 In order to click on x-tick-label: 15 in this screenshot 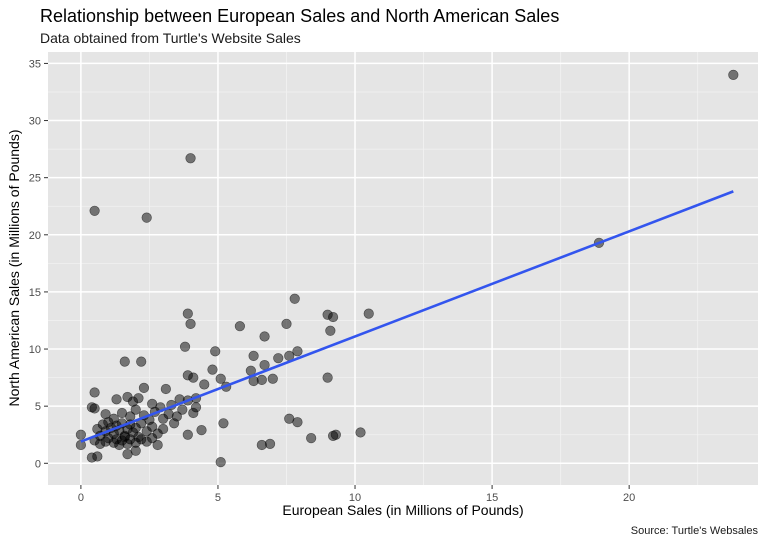, I will do `click(492, 498)`.